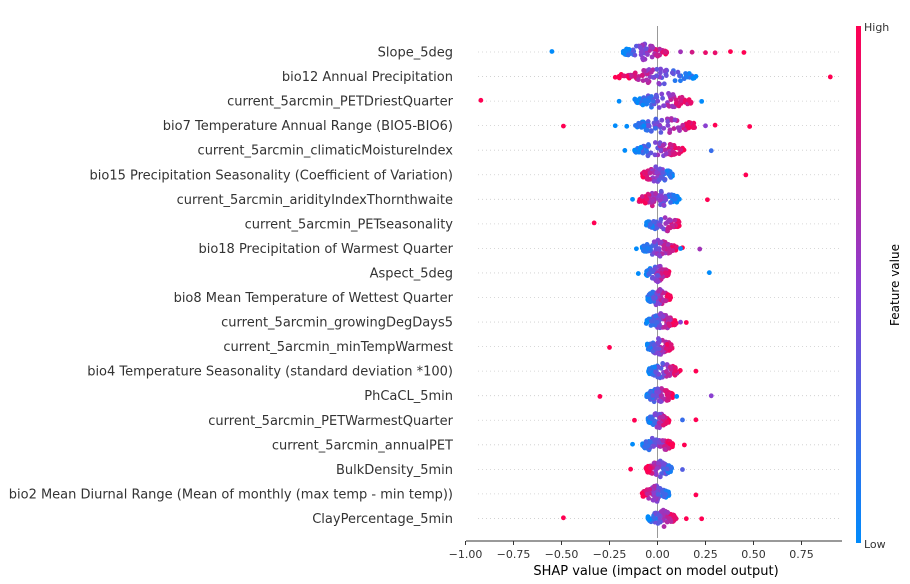  What do you see at coordinates (657, 554) in the screenshot?
I see `x-tick-label: 0.00` at bounding box center [657, 554].